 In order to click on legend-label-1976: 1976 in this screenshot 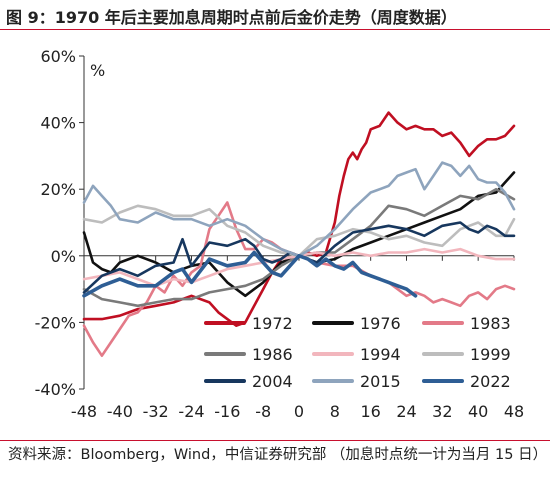, I will do `click(380, 323)`.